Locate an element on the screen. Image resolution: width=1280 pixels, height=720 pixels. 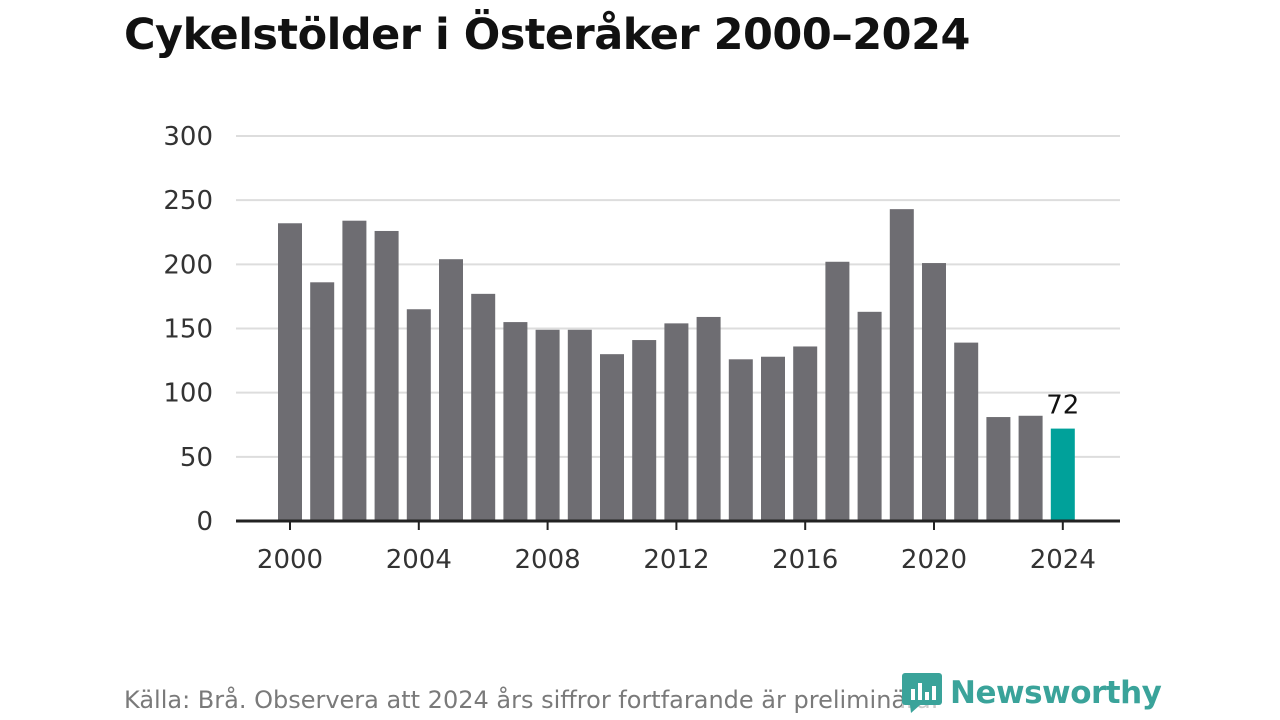
data-label-2024: 72 is located at coordinates (1062, 406).